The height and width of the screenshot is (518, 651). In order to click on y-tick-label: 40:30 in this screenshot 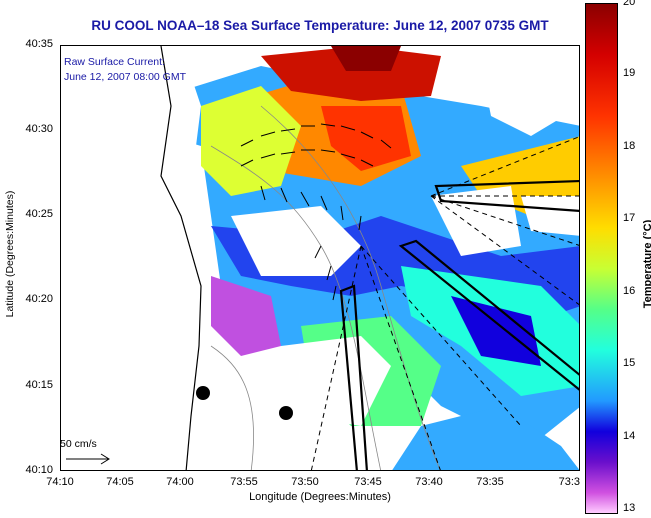, I will do `click(39, 129)`.